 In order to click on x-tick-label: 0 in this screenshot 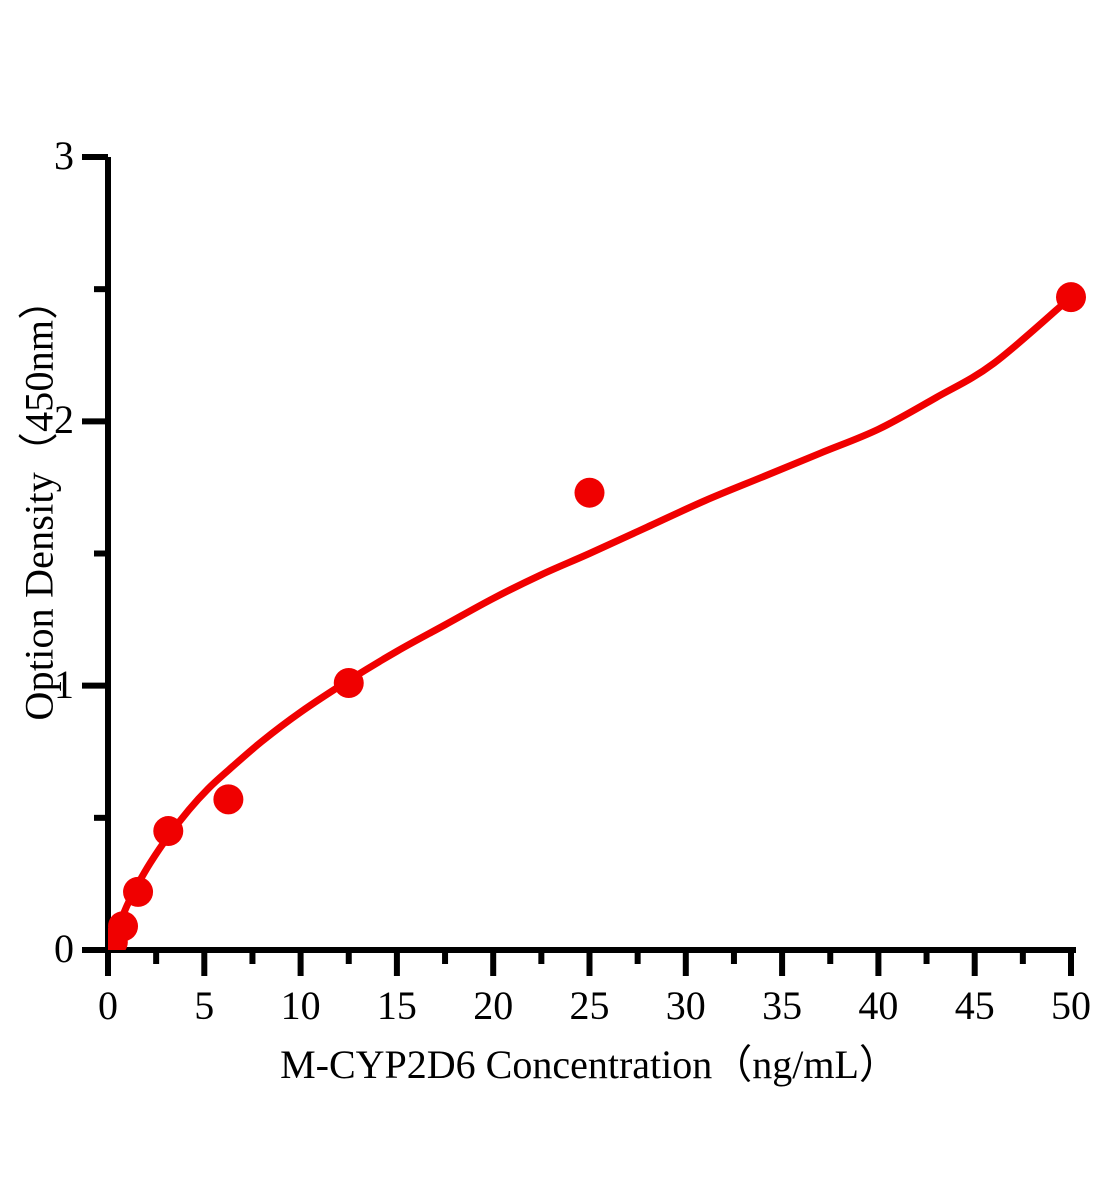, I will do `click(108, 1005)`.